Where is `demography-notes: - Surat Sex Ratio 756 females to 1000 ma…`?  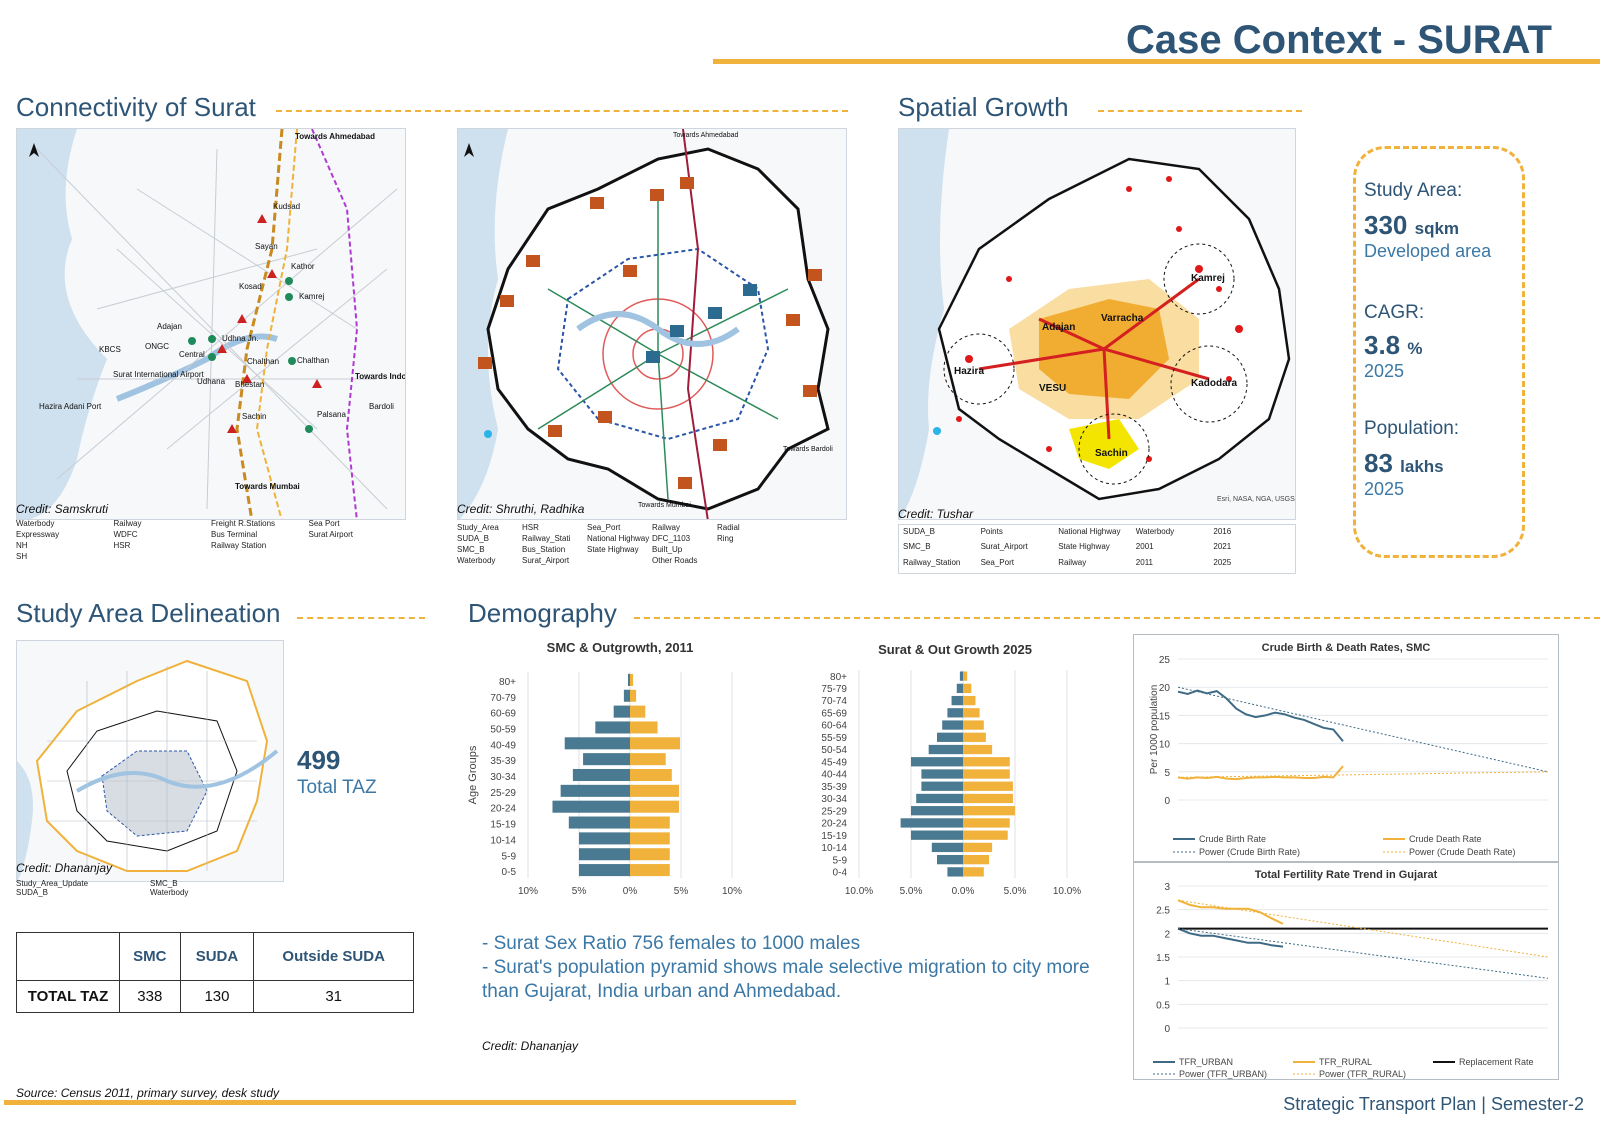
demography-notes: - Surat Sex Ratio 756 females to 1000 ma… is located at coordinates (792, 968).